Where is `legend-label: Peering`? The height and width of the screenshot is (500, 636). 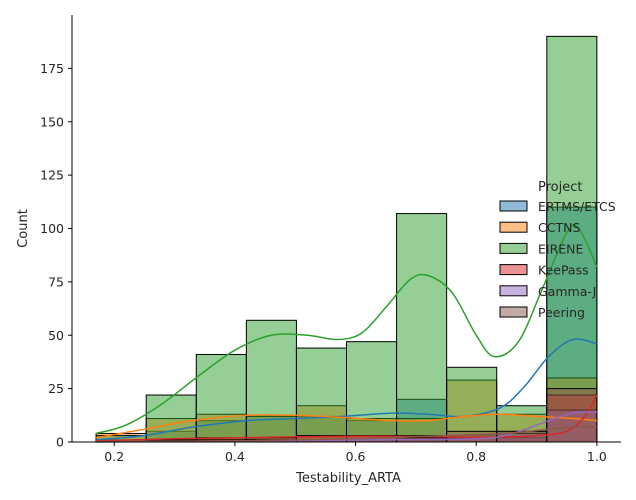
legend-label: Peering is located at coordinates (561, 312).